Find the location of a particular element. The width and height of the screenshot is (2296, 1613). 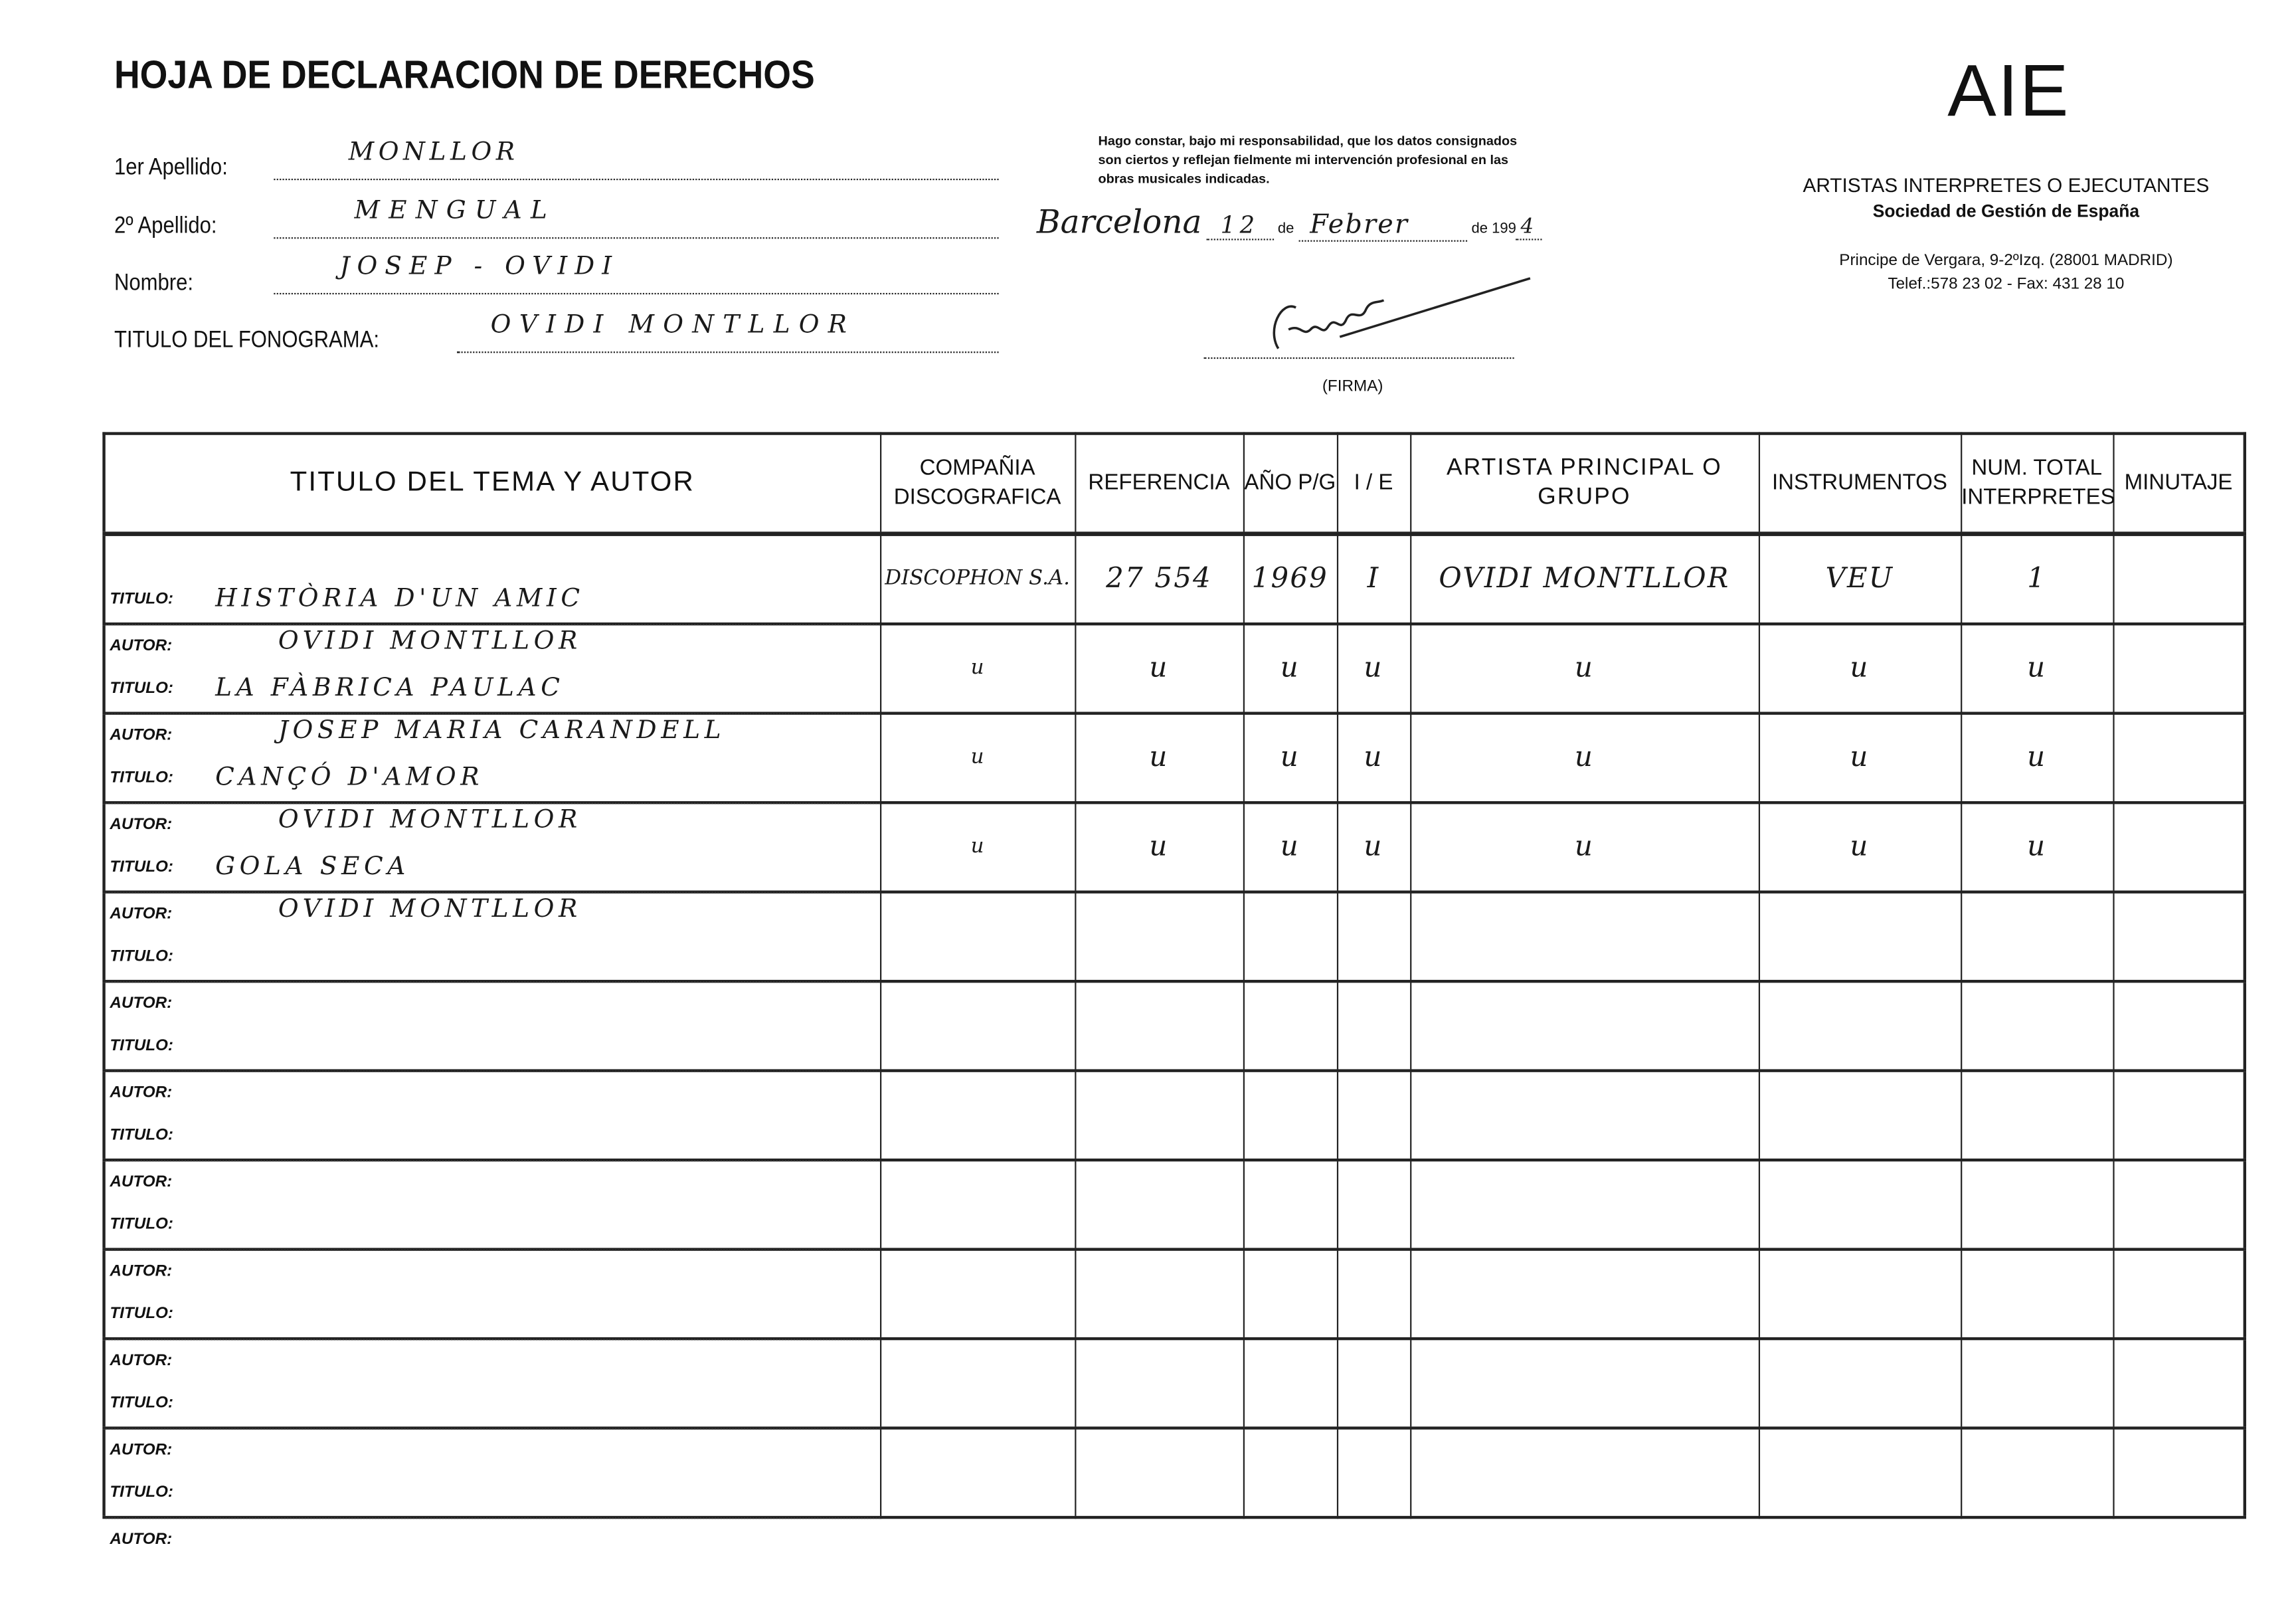

ano-value: 1969 is located at coordinates (1290, 579).